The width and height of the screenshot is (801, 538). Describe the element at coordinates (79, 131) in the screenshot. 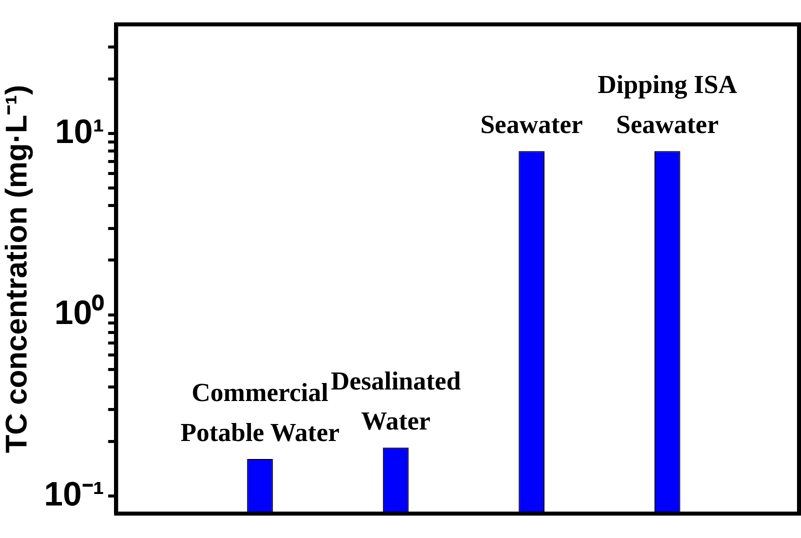

I see `y-tick-label: 10¹` at that location.